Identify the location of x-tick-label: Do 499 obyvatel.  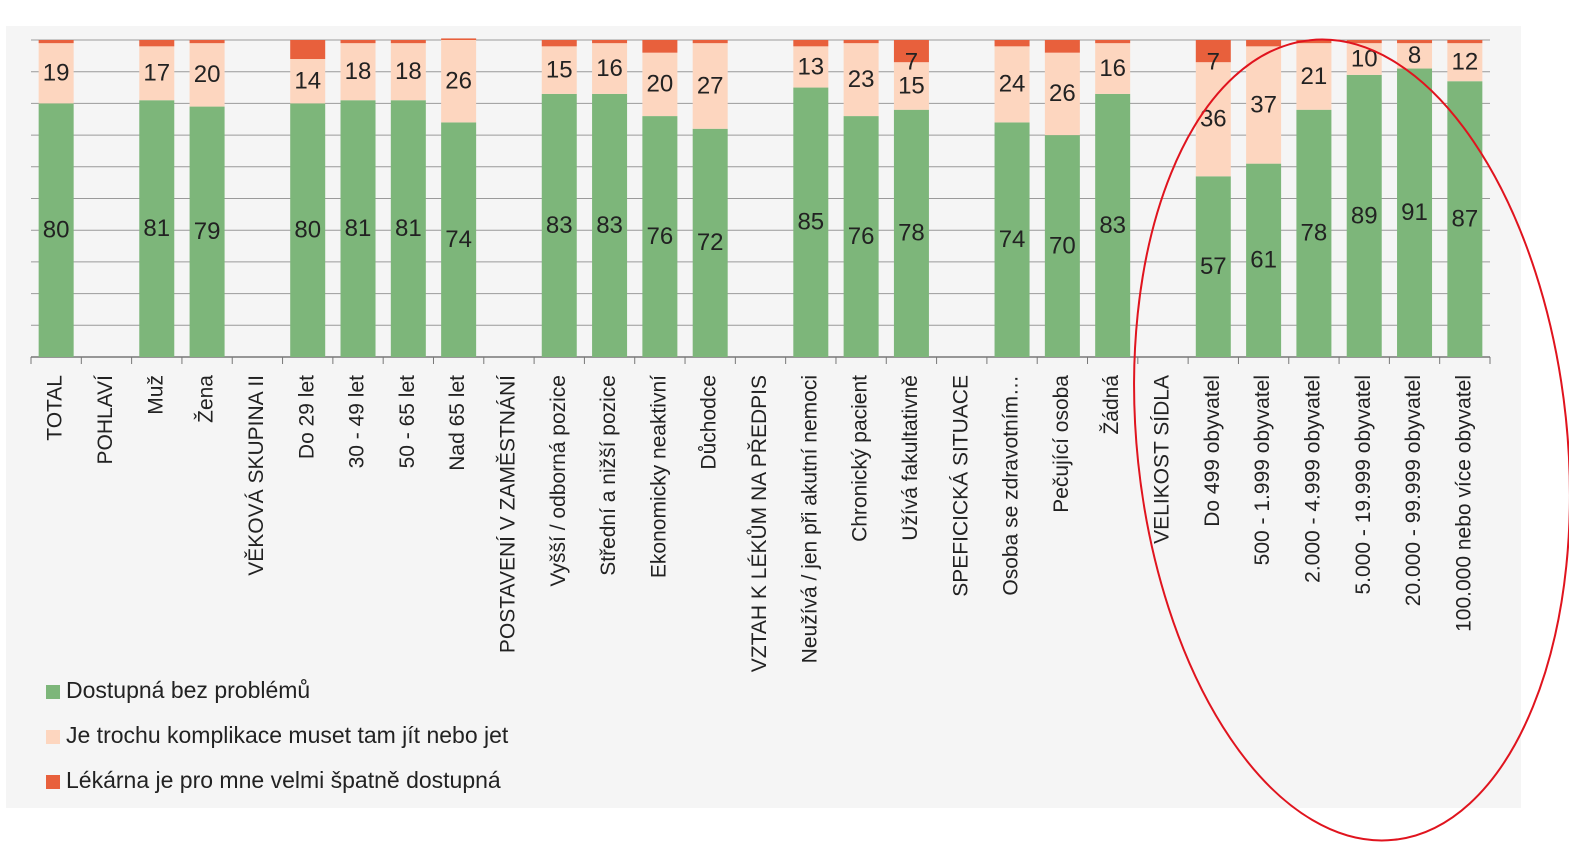
(1212, 451).